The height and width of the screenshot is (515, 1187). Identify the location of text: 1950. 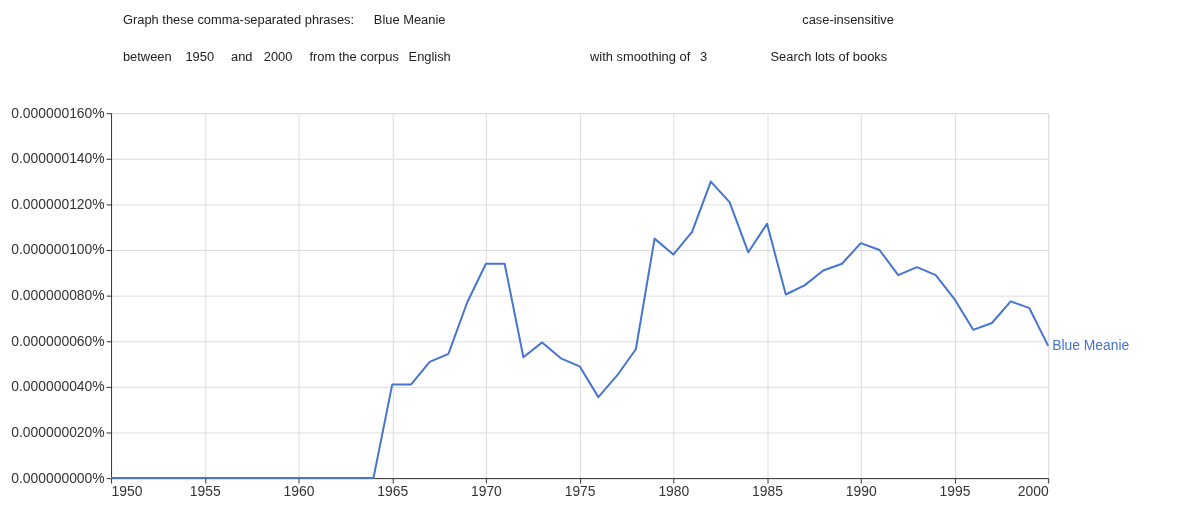
(200, 56).